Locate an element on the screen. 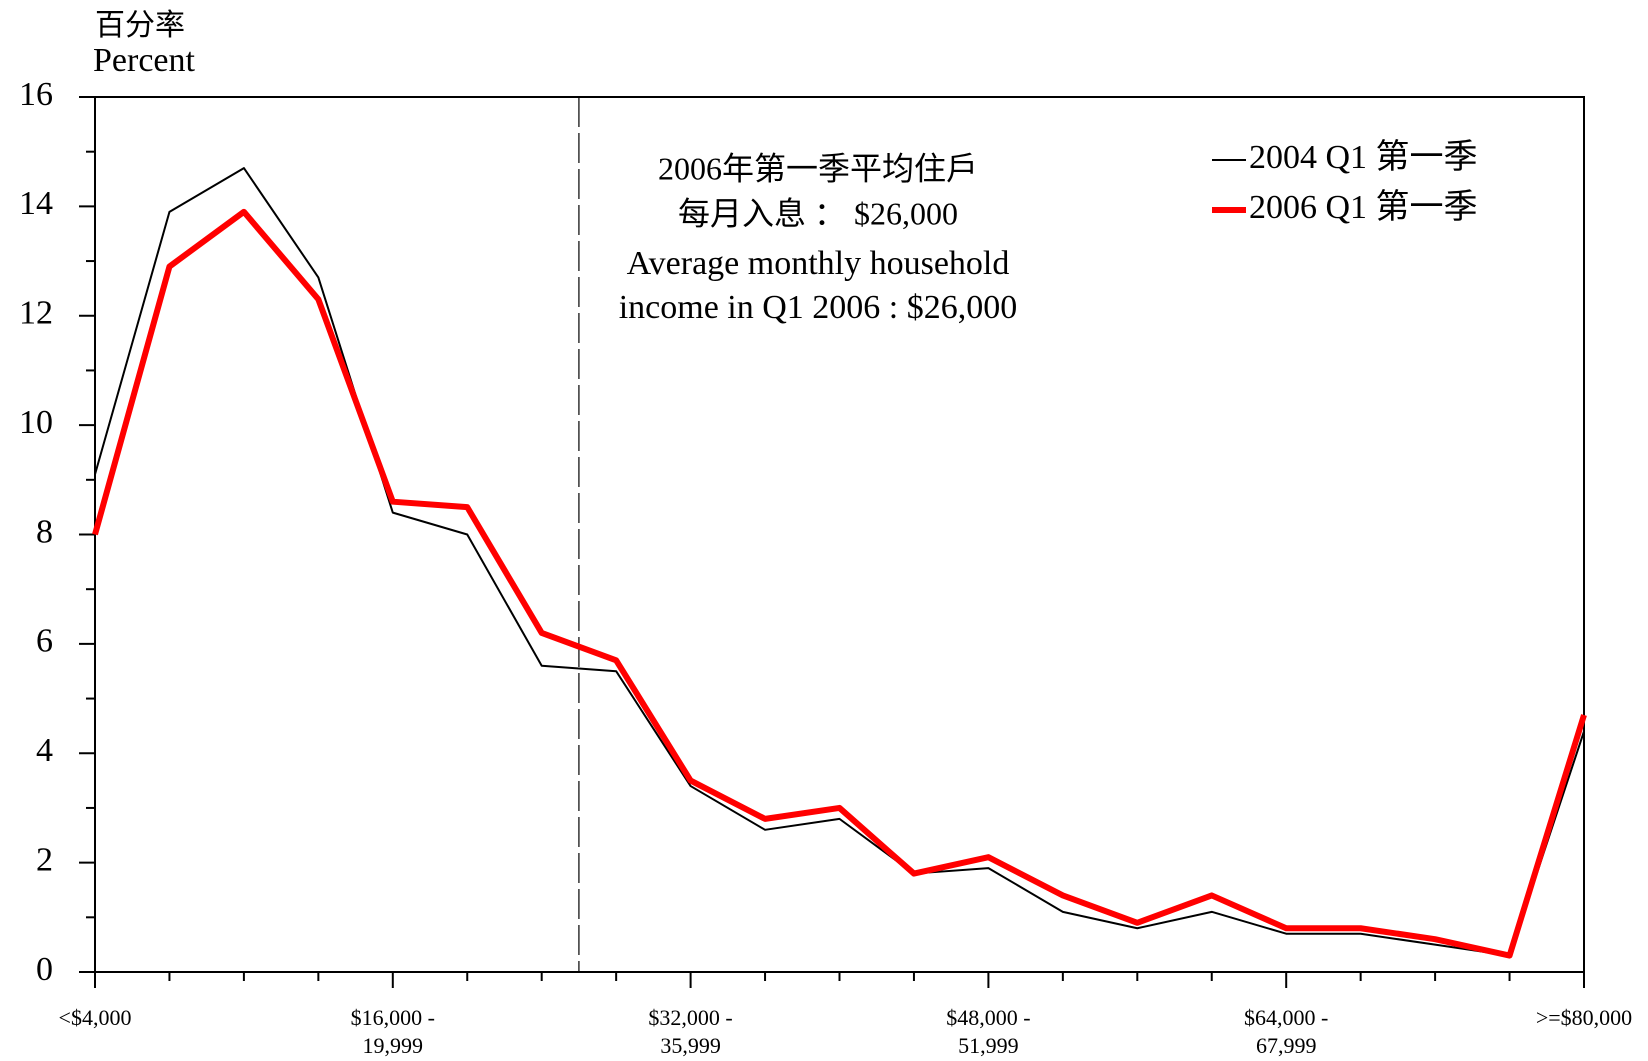  annotation: 每月入息 ： $26,000 is located at coordinates (818, 213).